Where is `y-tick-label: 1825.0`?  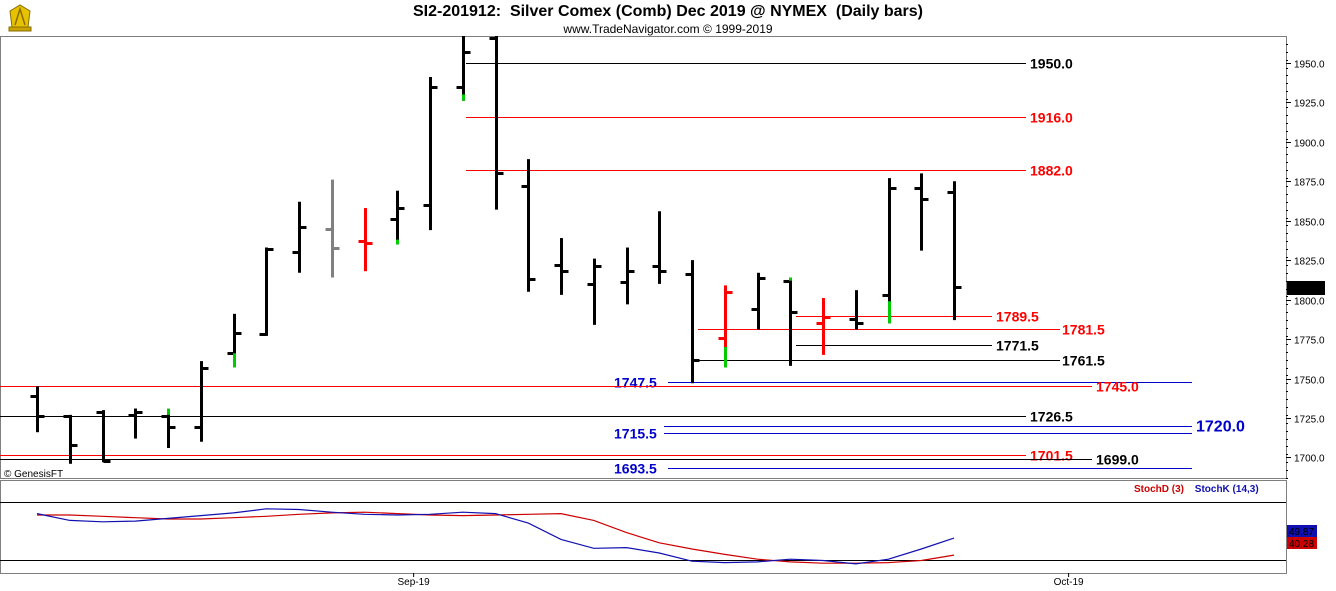 y-tick-label: 1825.0 is located at coordinates (1309, 262).